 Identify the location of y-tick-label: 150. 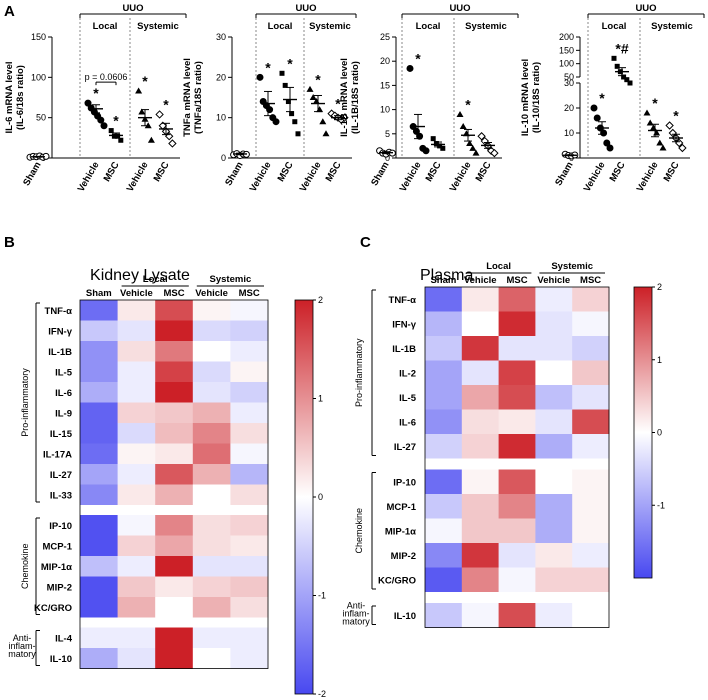
(38, 37).